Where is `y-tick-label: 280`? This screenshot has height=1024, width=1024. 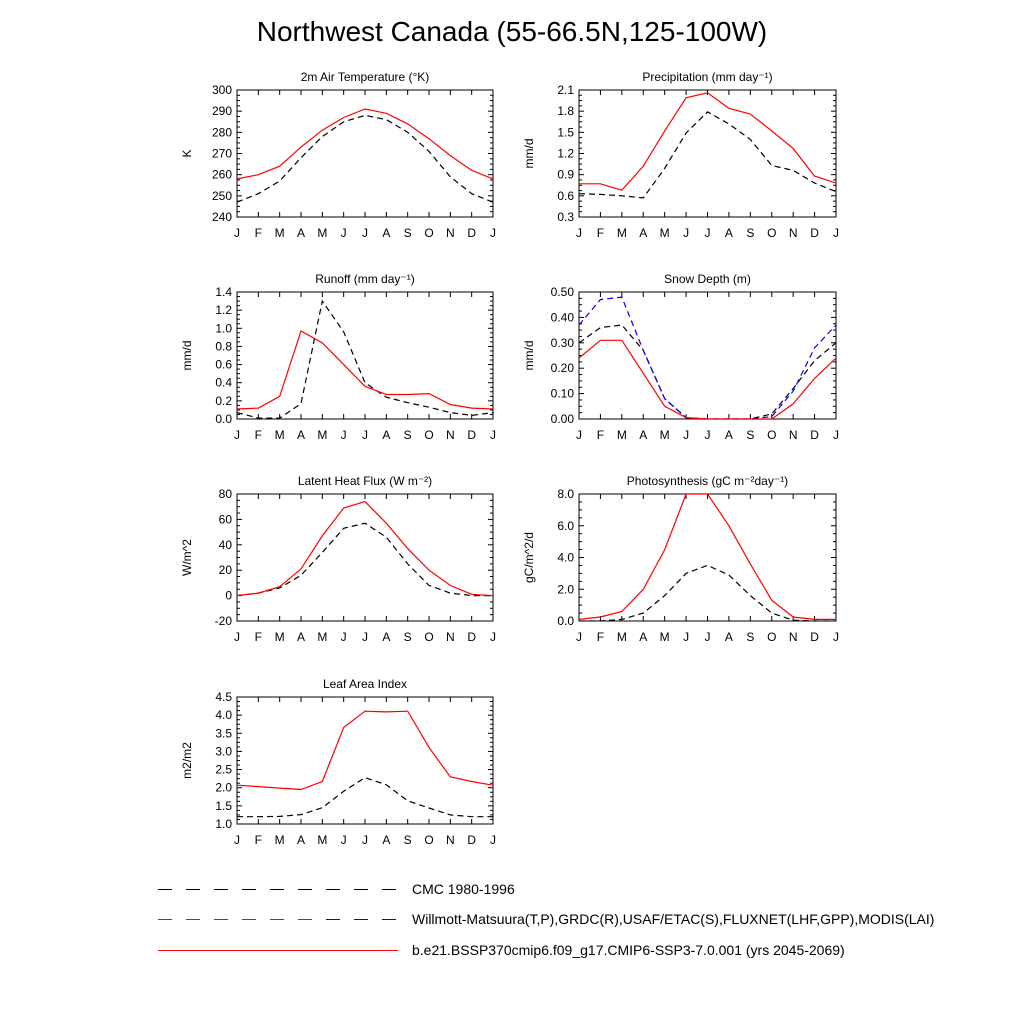
y-tick-label: 280 is located at coordinates (222, 132).